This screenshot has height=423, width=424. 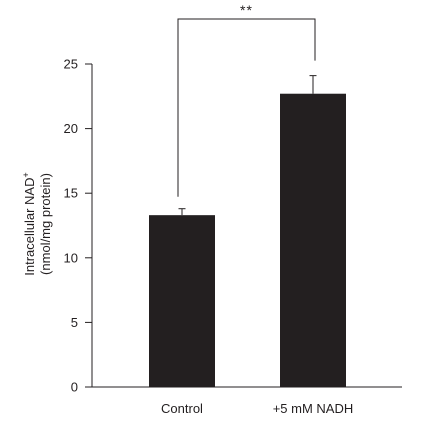 What do you see at coordinates (313, 408) in the screenshot?
I see `x-category-label: +5 mM NADH` at bounding box center [313, 408].